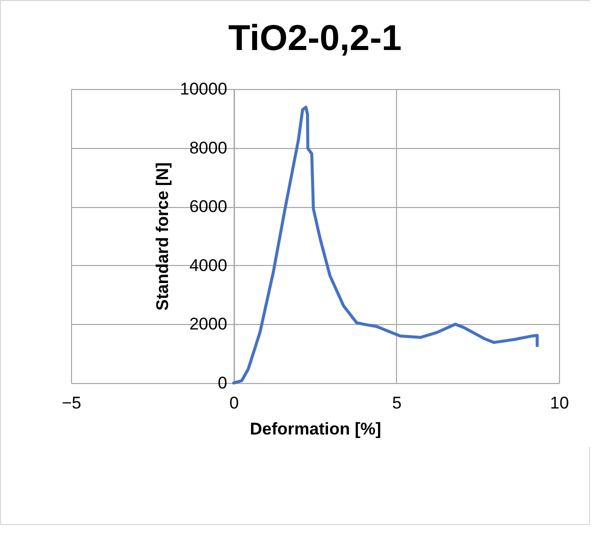  What do you see at coordinates (397, 403) in the screenshot?
I see `x-tick-label: 5` at bounding box center [397, 403].